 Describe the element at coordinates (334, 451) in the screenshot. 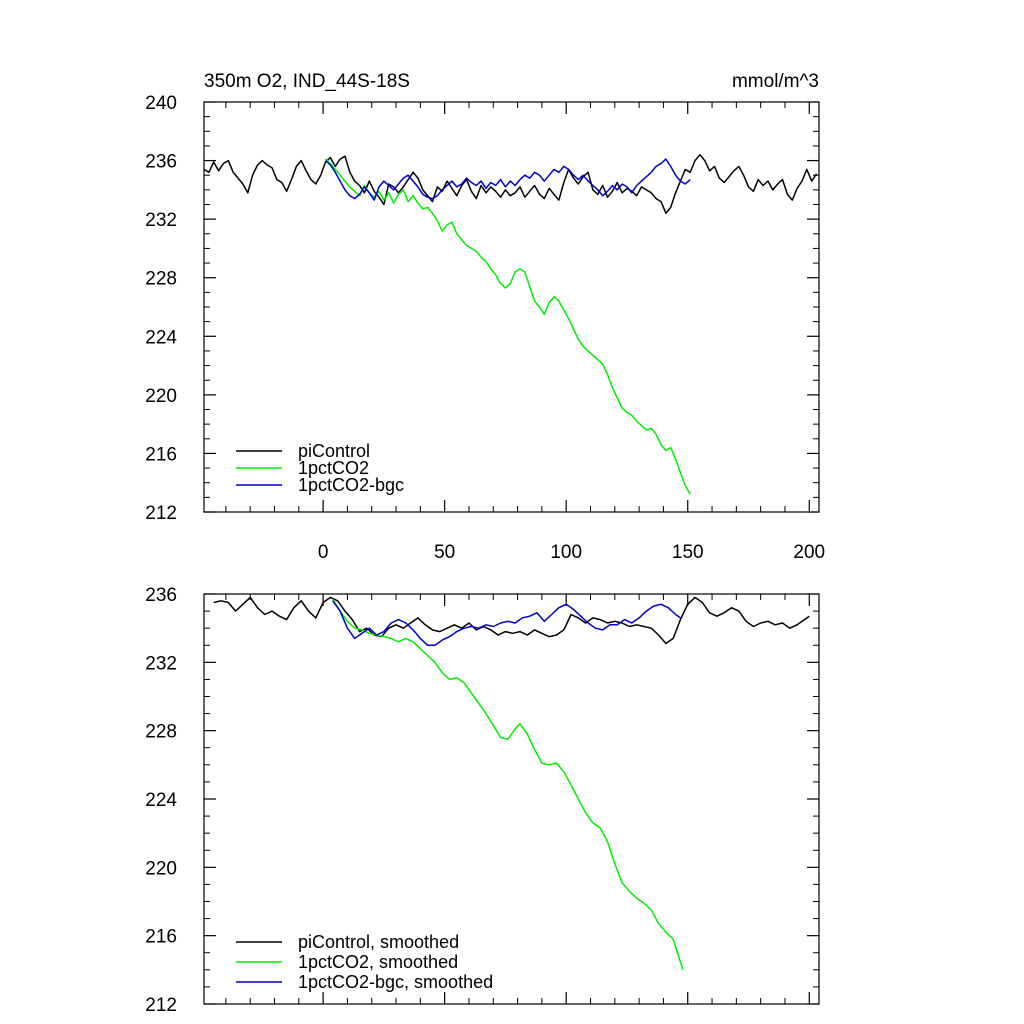

I see `legend-label: piControl` at that location.